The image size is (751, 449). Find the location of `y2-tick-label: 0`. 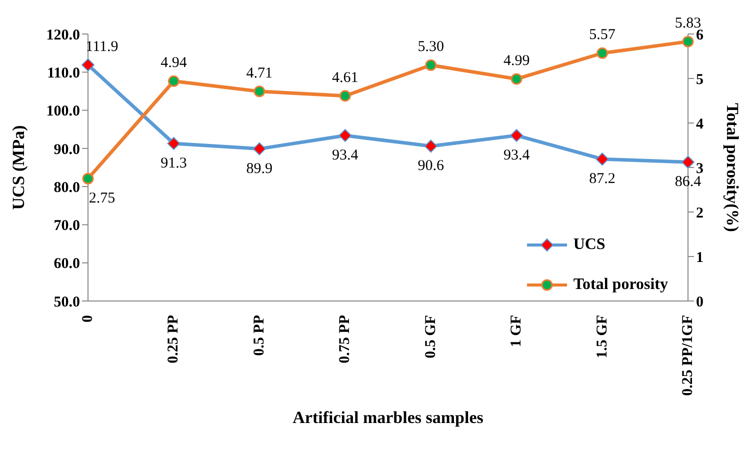

y2-tick-label: 0 is located at coordinates (700, 302).